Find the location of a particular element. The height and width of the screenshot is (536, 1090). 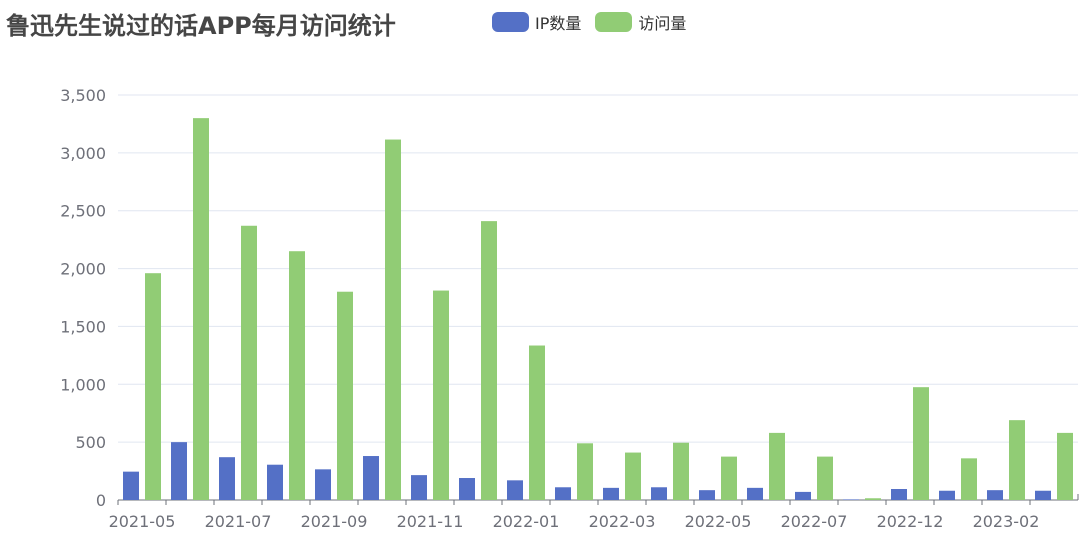

y-tick-label: 2,000 is located at coordinates (83, 269).